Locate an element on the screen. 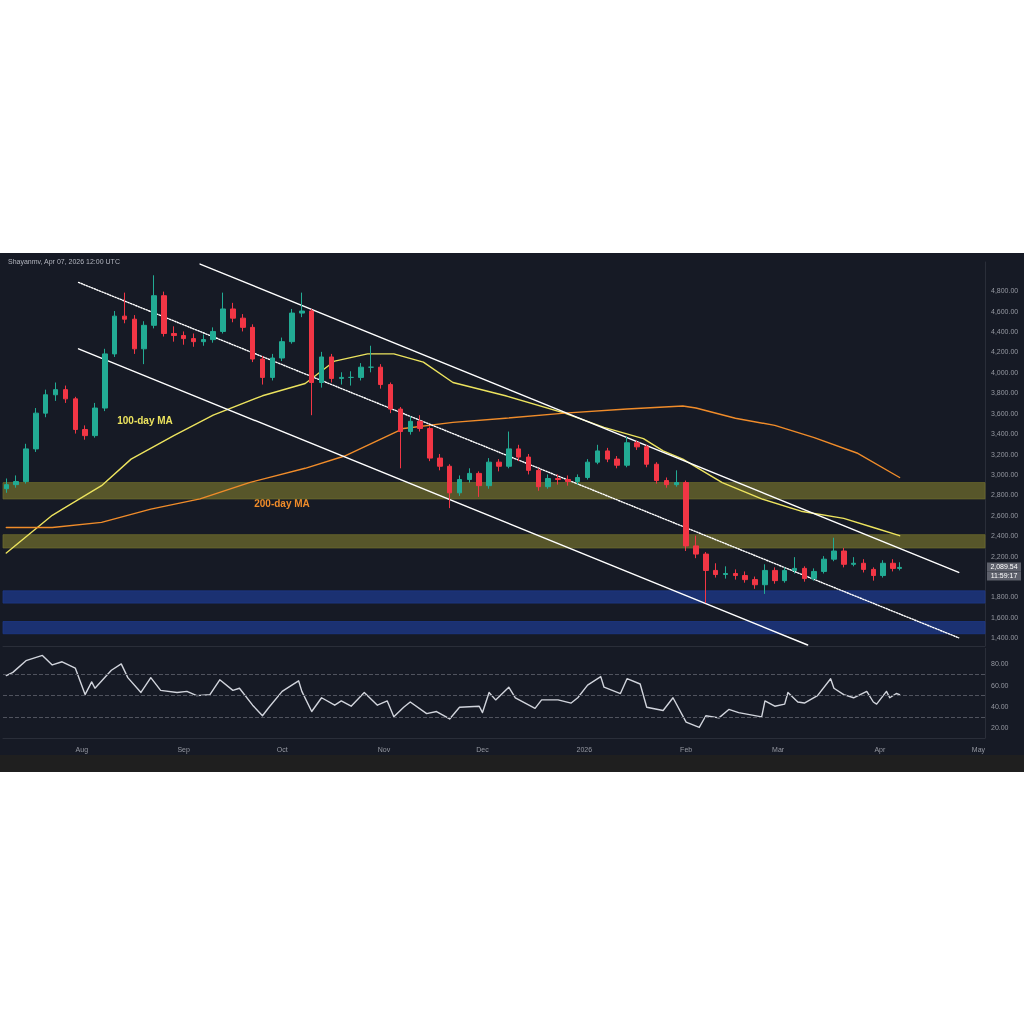  annotation: 200-day MA is located at coordinates (282, 503).